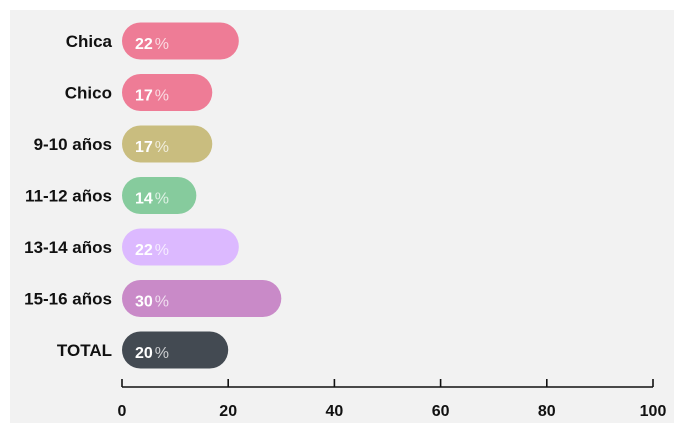  What do you see at coordinates (547, 411) in the screenshot?
I see `x-tick-label-80: 80` at bounding box center [547, 411].